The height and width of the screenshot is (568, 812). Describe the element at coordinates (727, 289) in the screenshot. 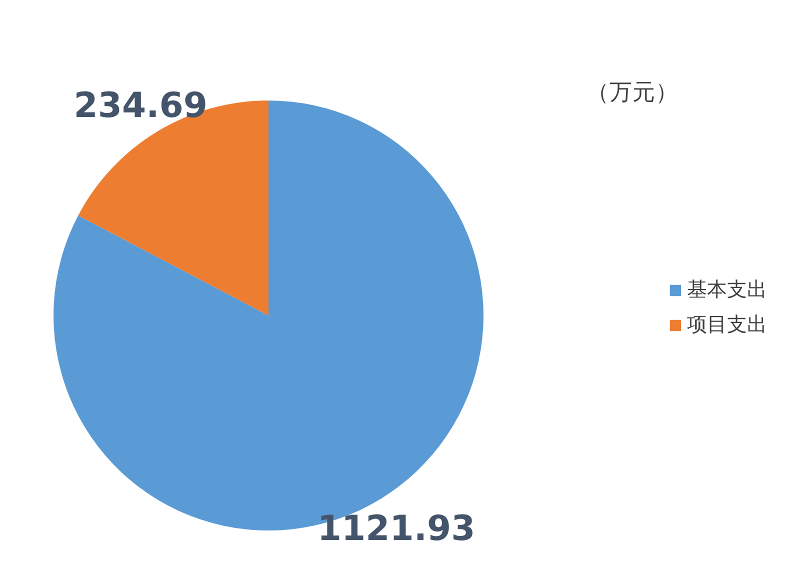

I see `legend-label: 基本支出` at that location.